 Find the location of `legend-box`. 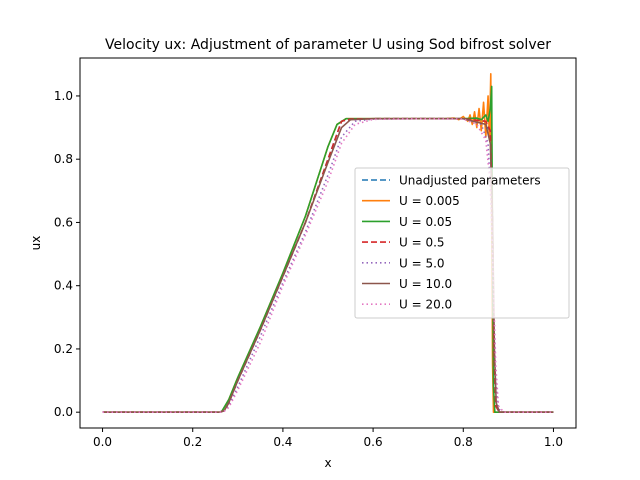

legend-box is located at coordinates (462, 243).